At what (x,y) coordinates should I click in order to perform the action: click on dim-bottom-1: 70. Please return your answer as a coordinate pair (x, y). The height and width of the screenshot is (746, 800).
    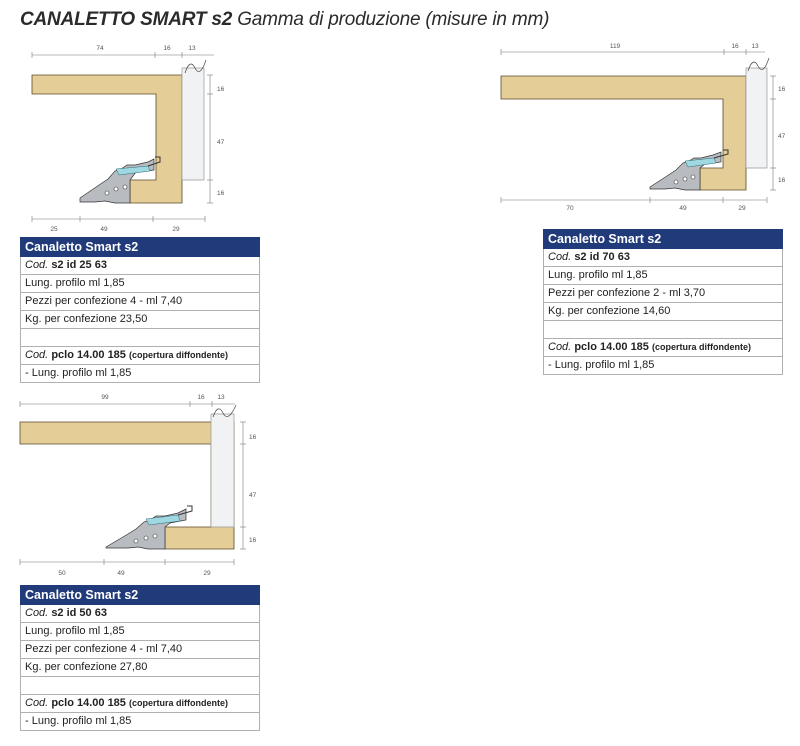
    Looking at the image, I should click on (570, 208).